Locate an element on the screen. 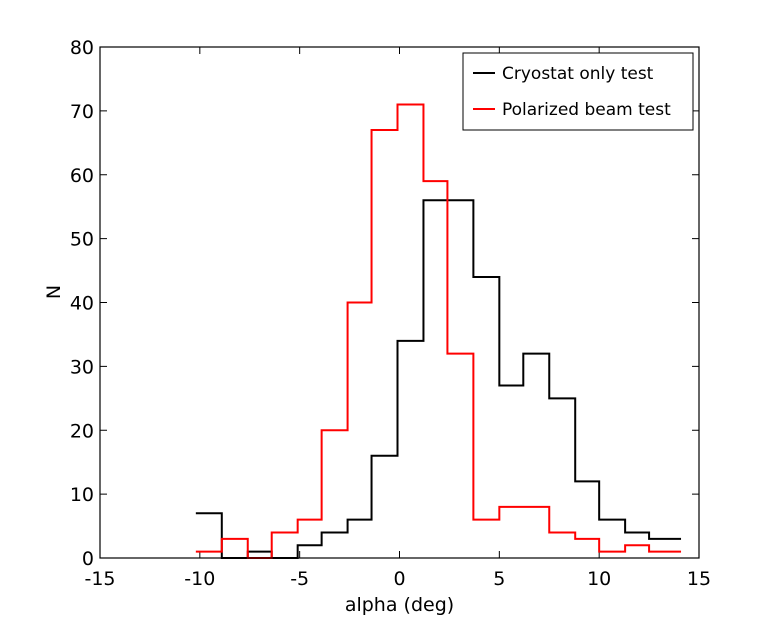  y-tick-label: 50 is located at coordinates (82, 240).